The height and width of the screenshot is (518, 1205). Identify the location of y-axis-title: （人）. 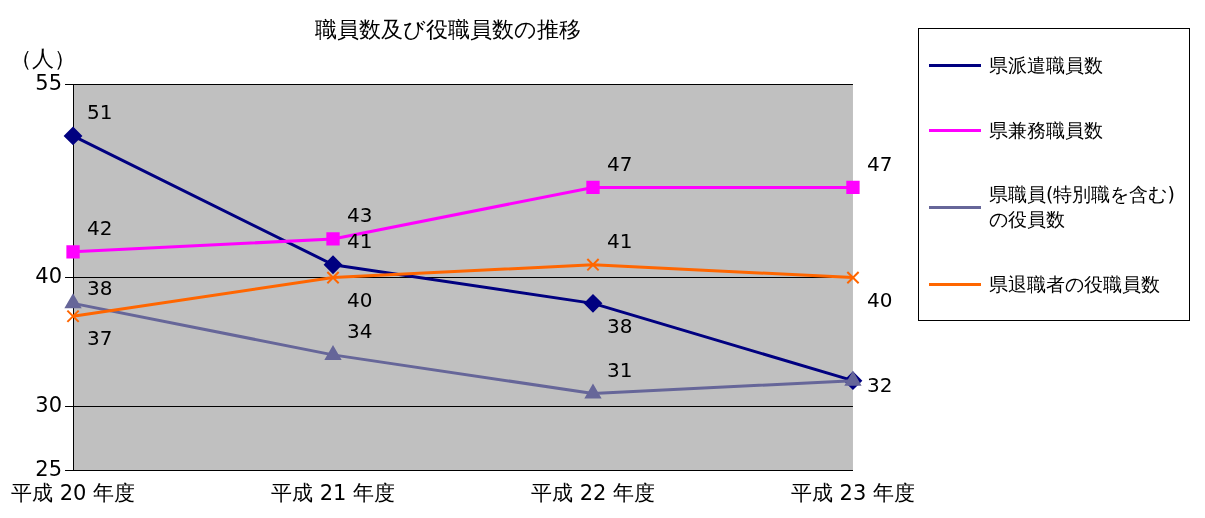
(43, 58).